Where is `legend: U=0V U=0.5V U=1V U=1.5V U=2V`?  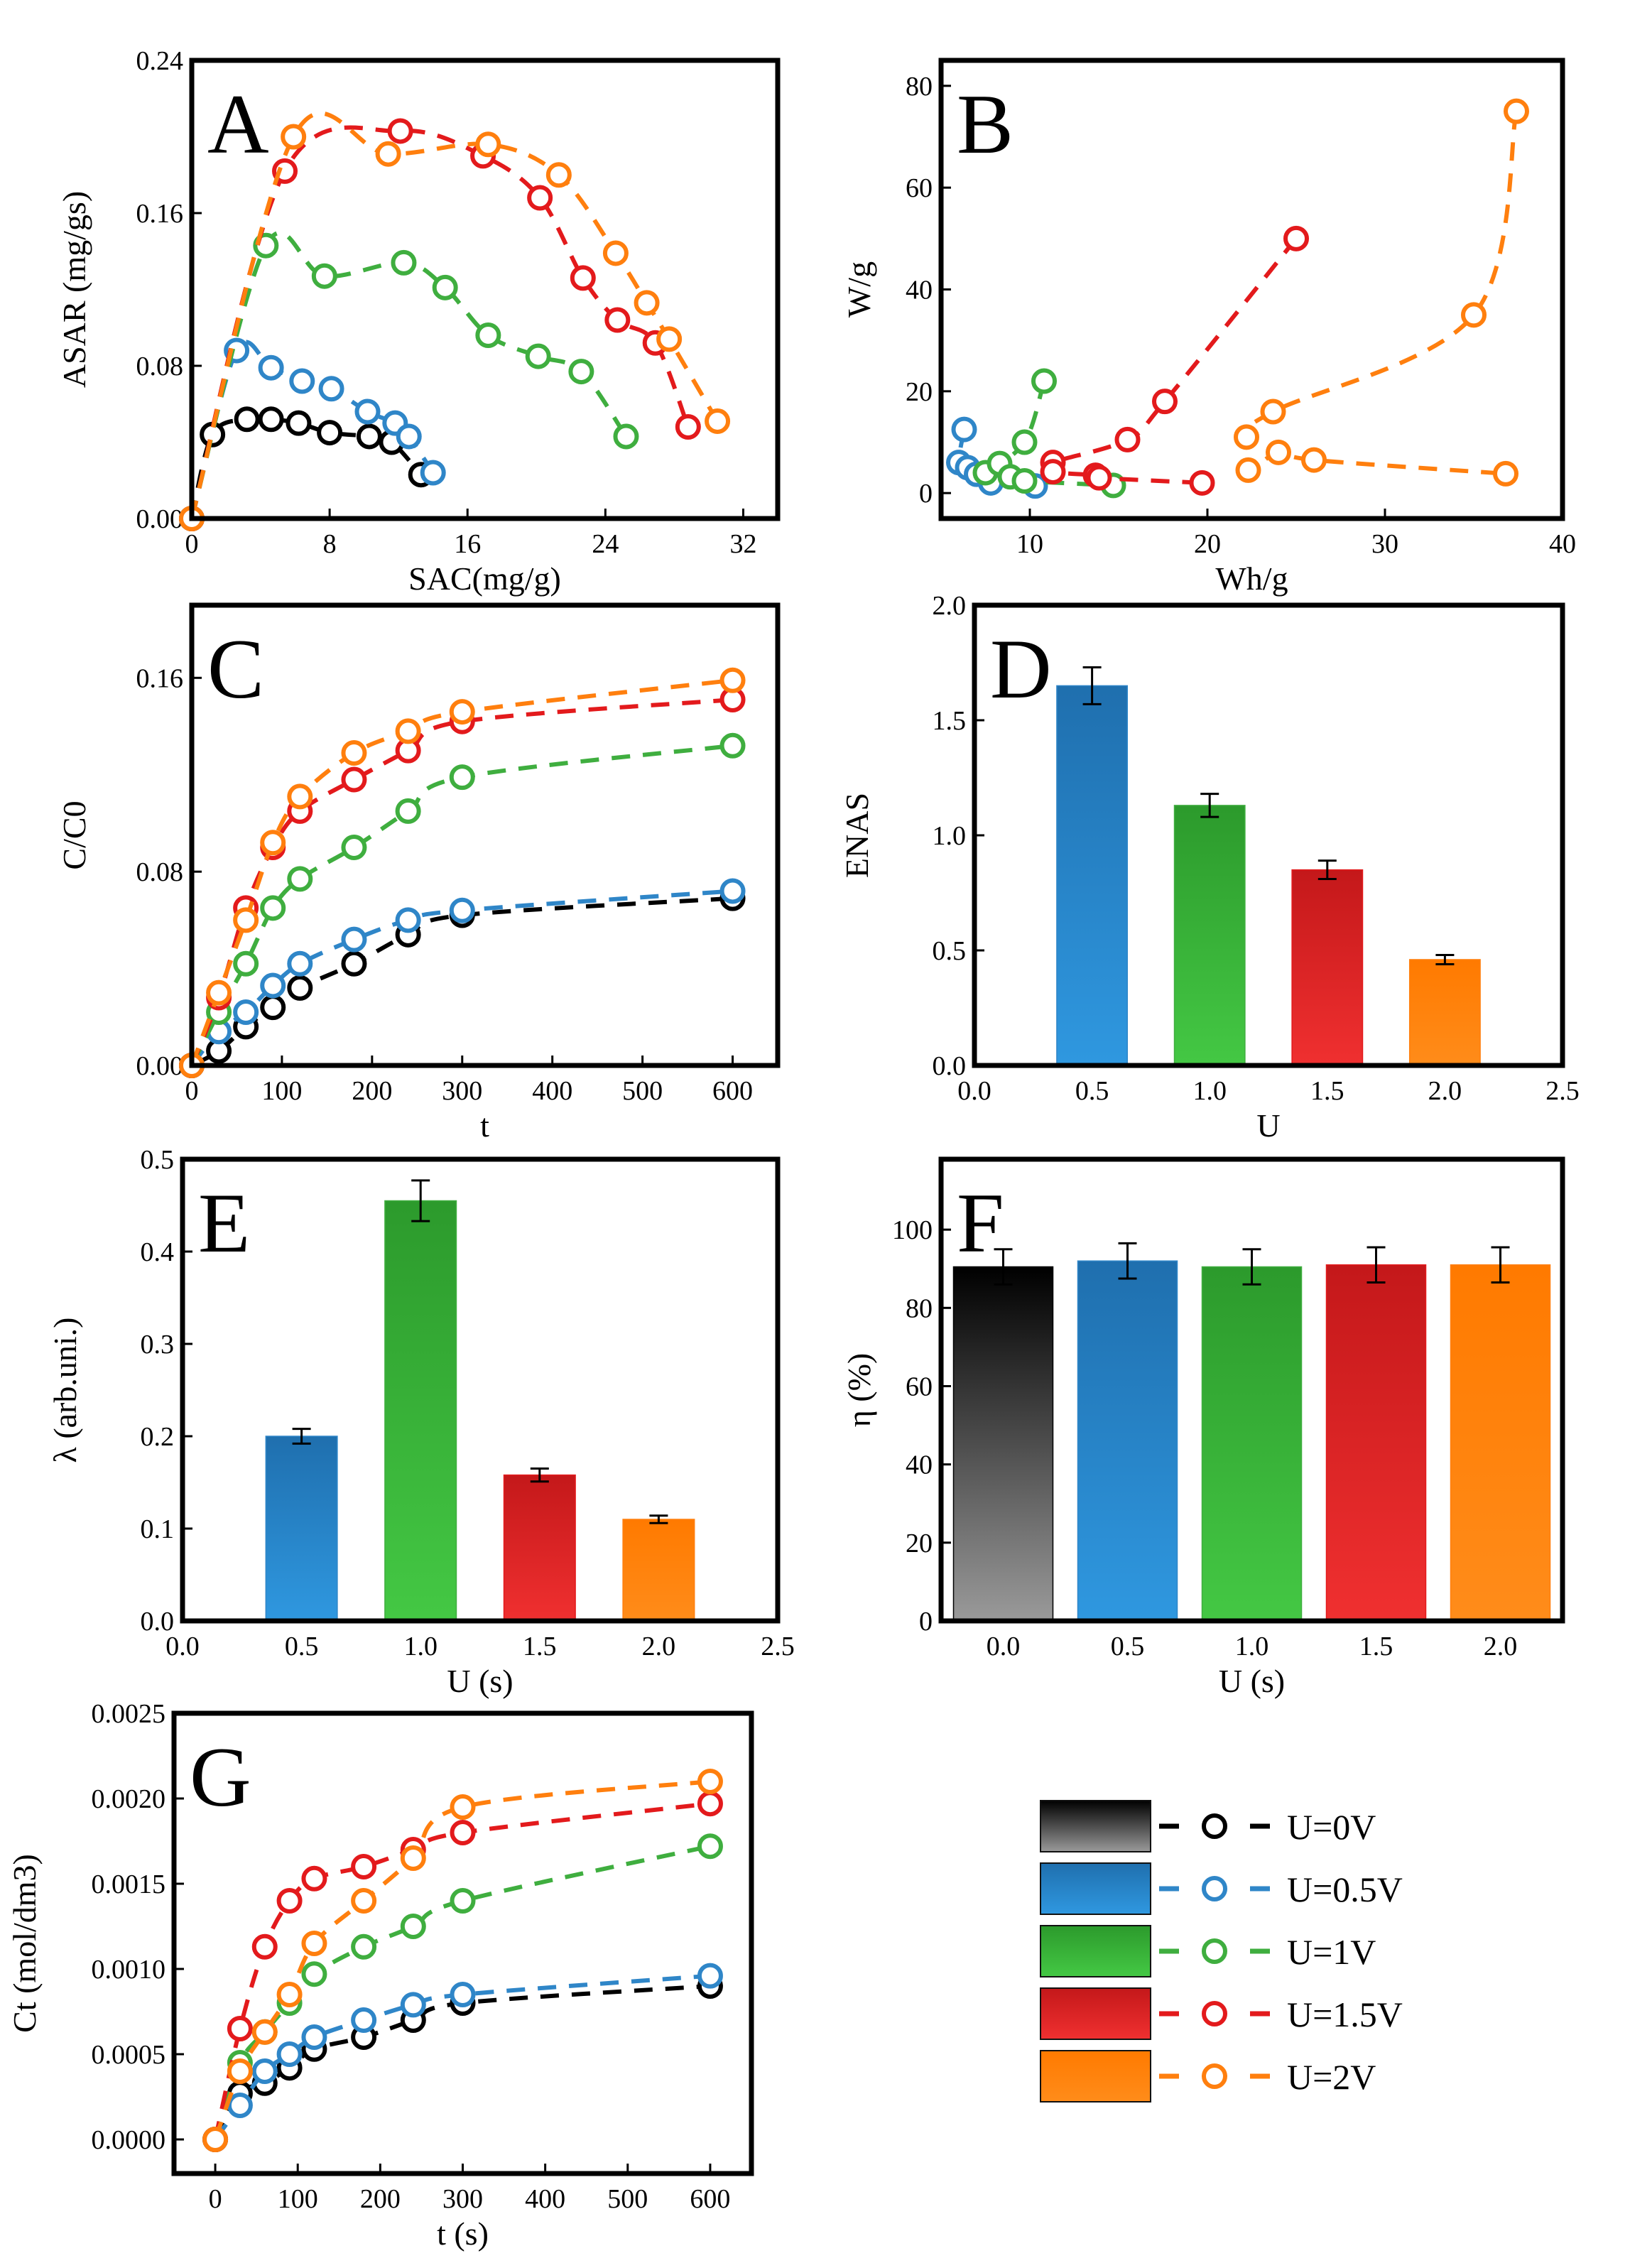
legend: U=0V U=0.5V U=1V U=1.5V U=2V is located at coordinates (1221, 1951).